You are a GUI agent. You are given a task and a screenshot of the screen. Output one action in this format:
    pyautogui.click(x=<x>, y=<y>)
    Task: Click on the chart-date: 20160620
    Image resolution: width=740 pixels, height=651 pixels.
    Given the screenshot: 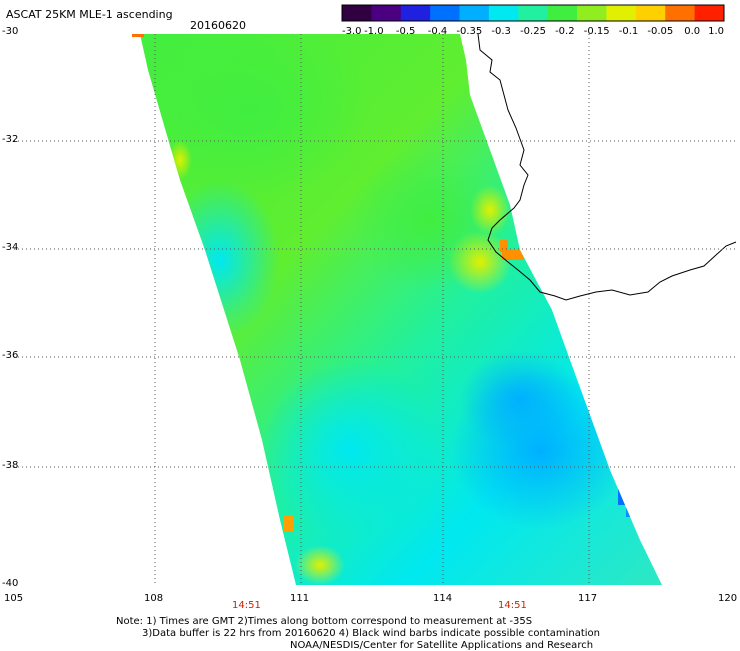 What is the action you would take?
    pyautogui.click(x=218, y=25)
    